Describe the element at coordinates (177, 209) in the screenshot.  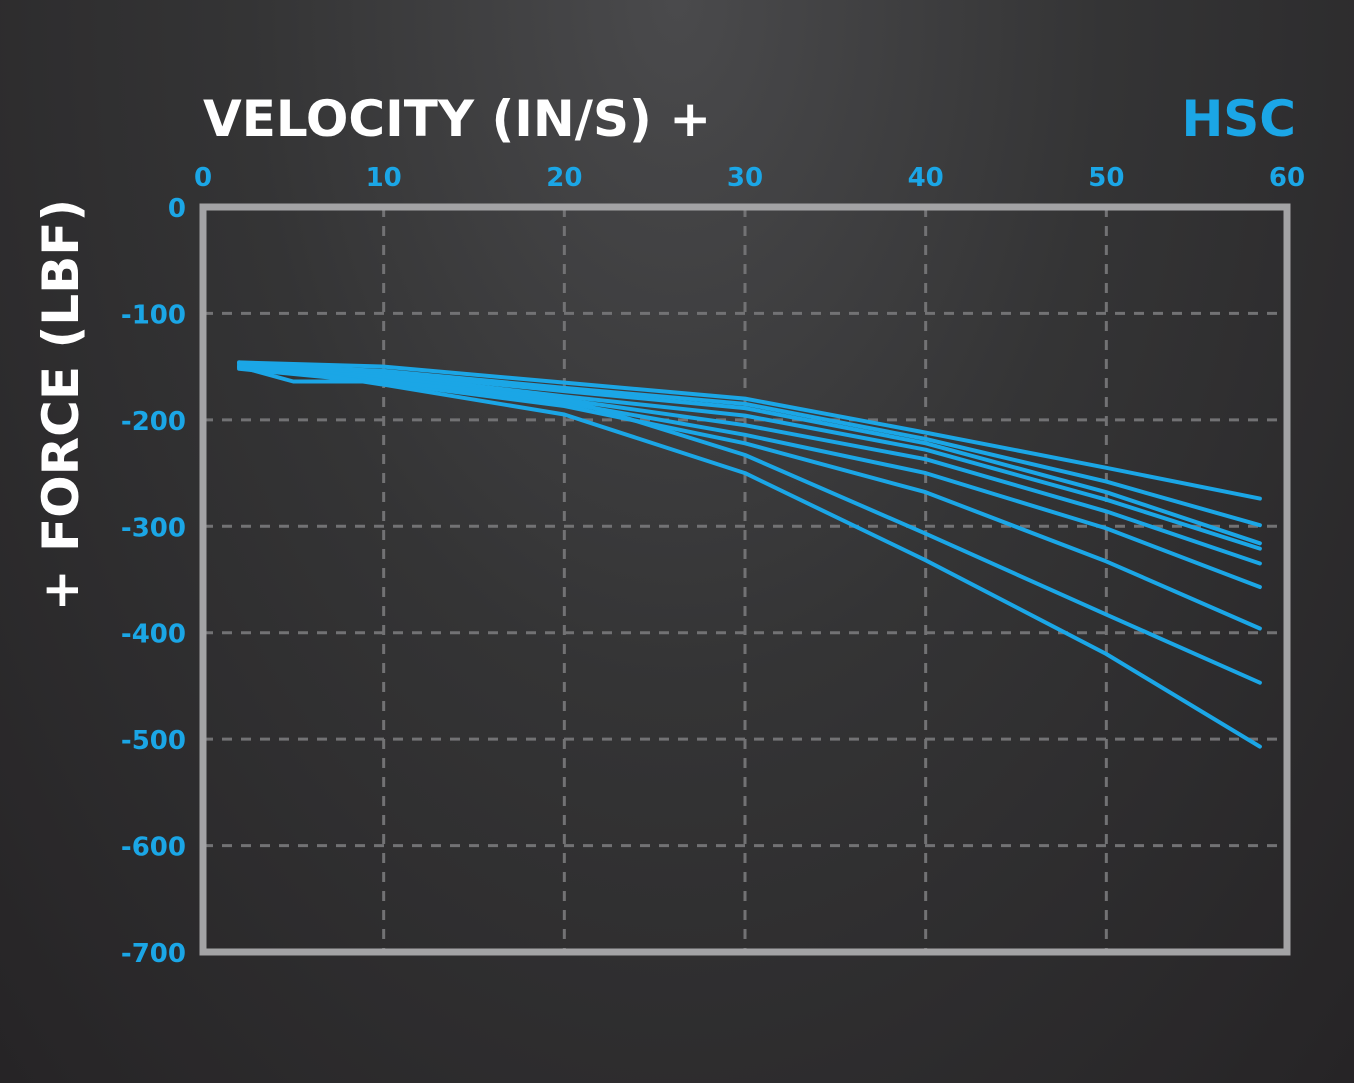
I see `y-tick-label: 0` at that location.